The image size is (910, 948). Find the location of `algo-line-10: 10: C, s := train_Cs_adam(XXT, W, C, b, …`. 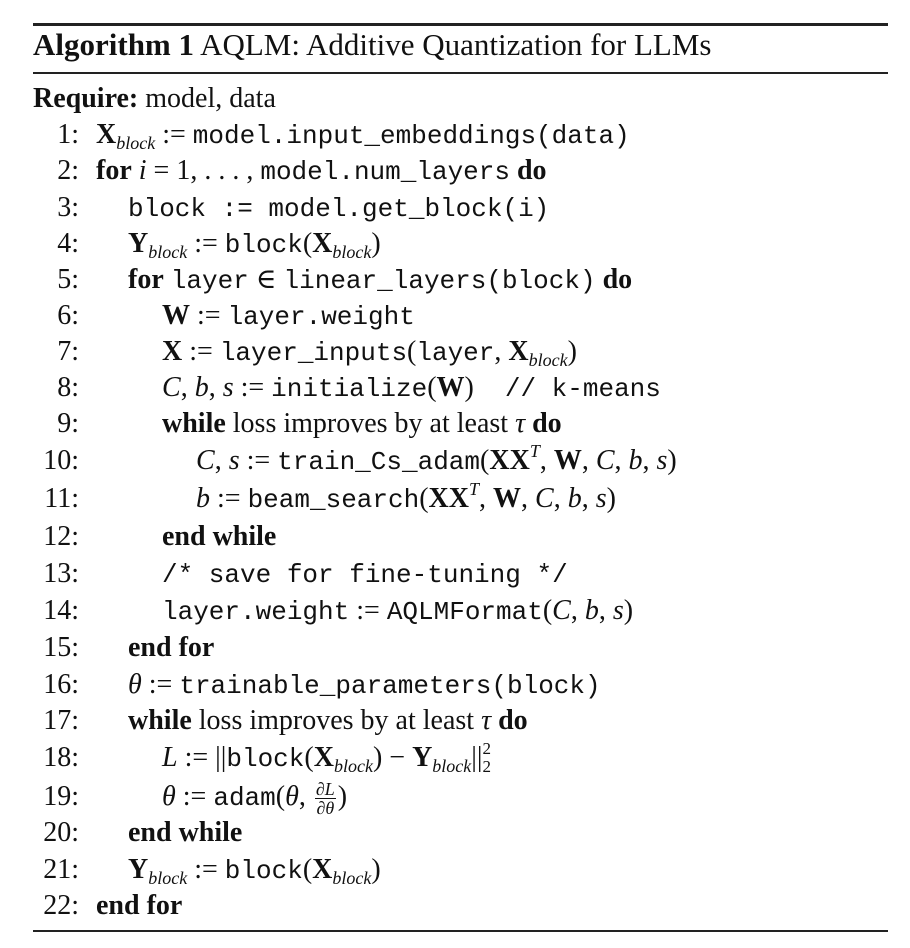

algo-line-10: 10: C, s := train_Cs_adam(XXT, W, C, b, … is located at coordinates (355, 461).